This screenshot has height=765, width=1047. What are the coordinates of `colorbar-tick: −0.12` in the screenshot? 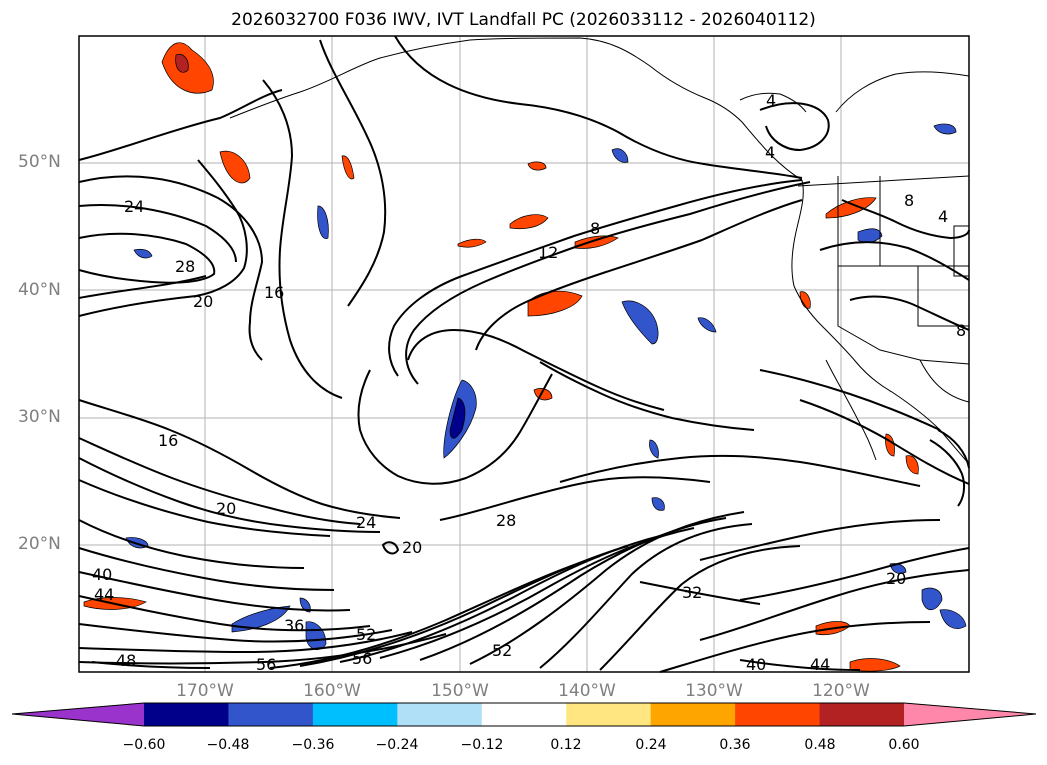 It's located at (482, 745).